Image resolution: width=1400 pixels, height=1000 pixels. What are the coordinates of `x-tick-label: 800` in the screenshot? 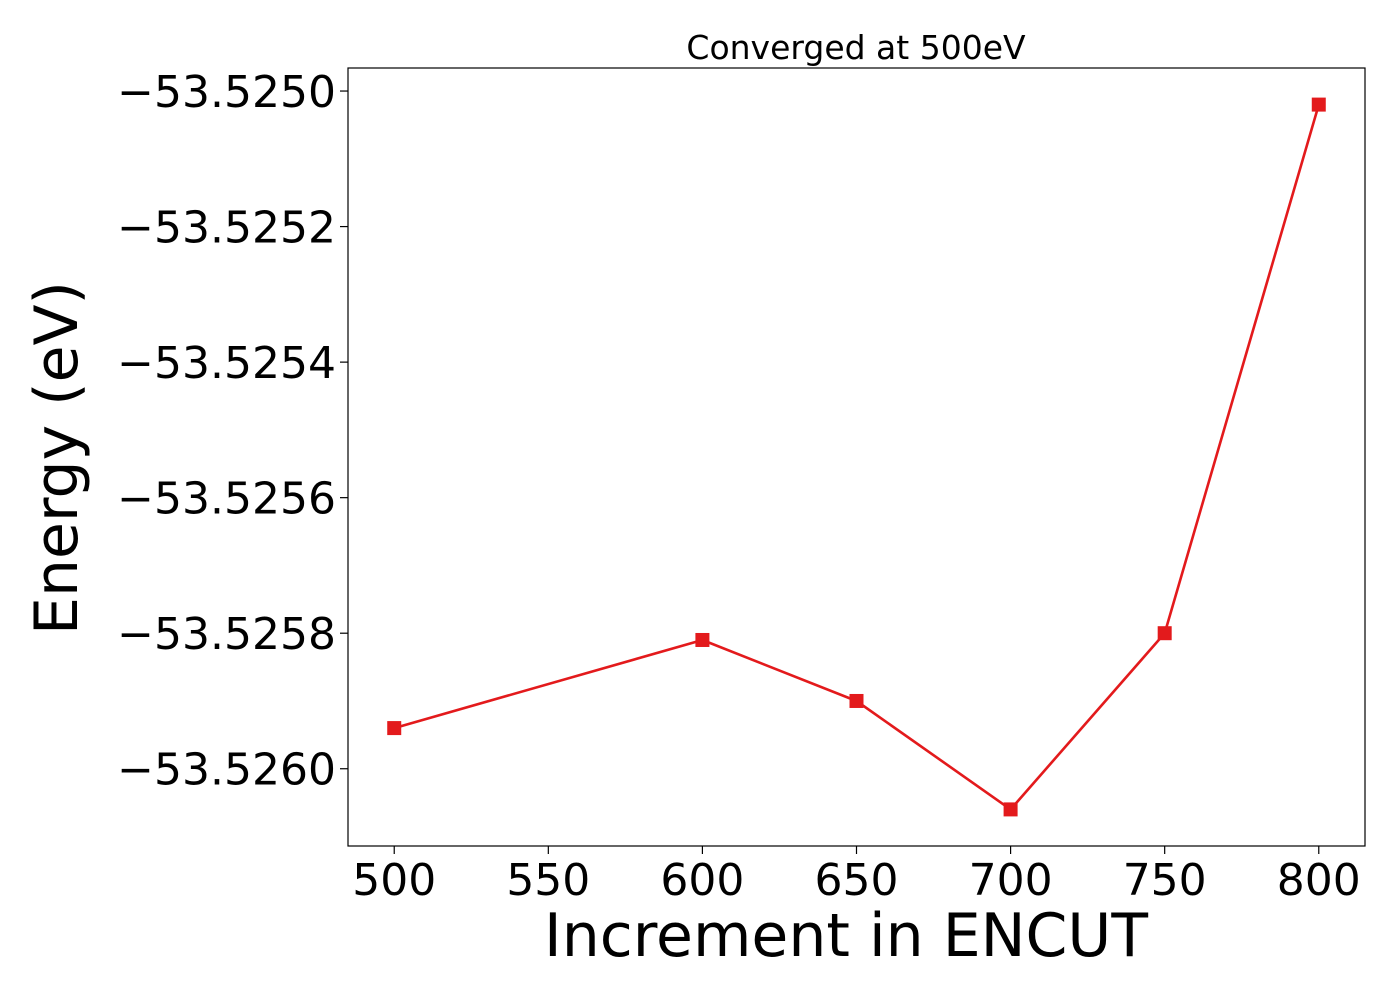 It's located at (1319, 880).